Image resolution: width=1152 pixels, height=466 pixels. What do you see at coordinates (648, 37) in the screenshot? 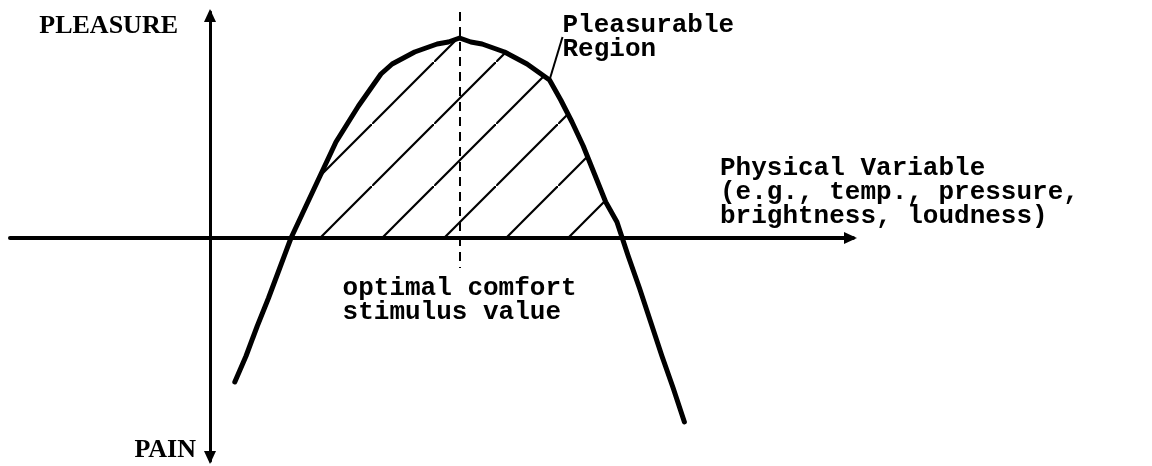
I see `series-label: Pleasurable Region` at bounding box center [648, 37].